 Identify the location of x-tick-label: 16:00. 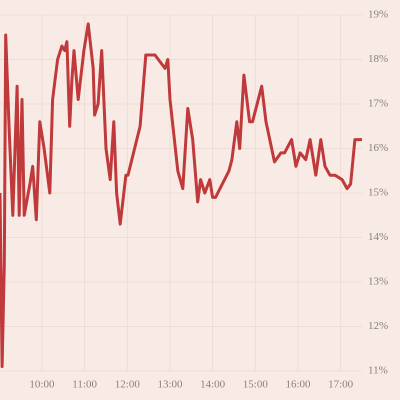
(298, 385).